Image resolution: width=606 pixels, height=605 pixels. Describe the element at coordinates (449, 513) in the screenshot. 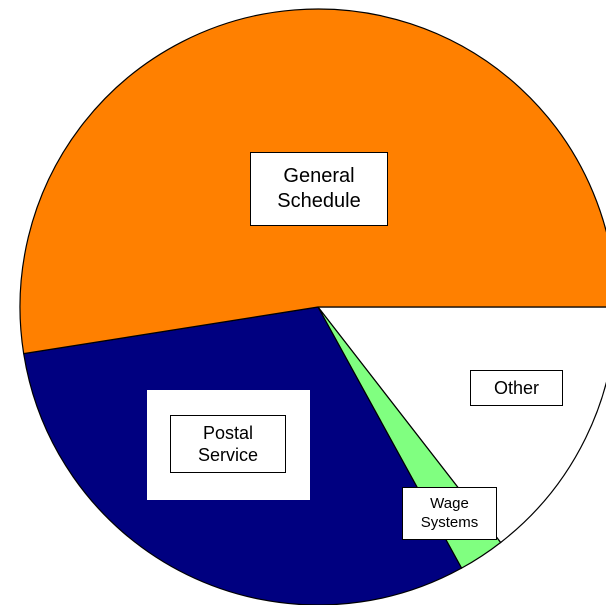

I see `slice-label: Wage Systems` at that location.